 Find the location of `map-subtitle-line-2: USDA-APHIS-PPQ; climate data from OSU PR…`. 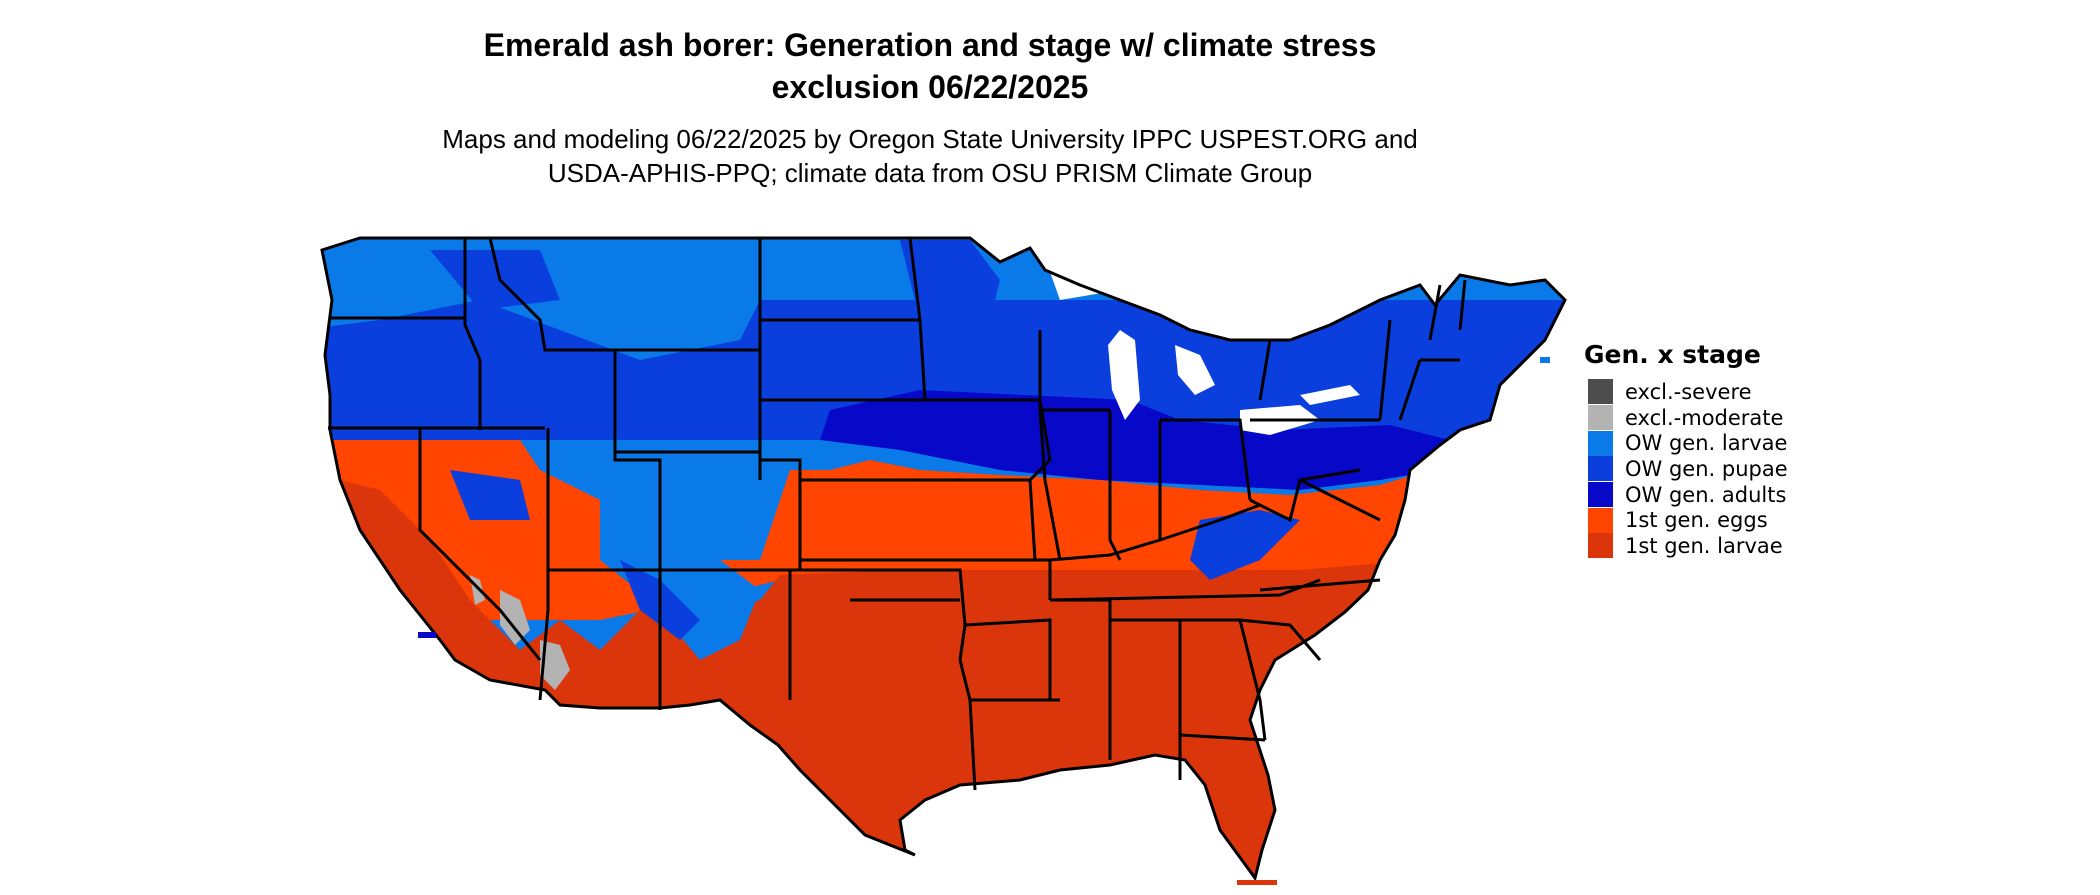

map-subtitle-line-2: USDA-APHIS-PPQ; climate data from OSU PR… is located at coordinates (930, 173).